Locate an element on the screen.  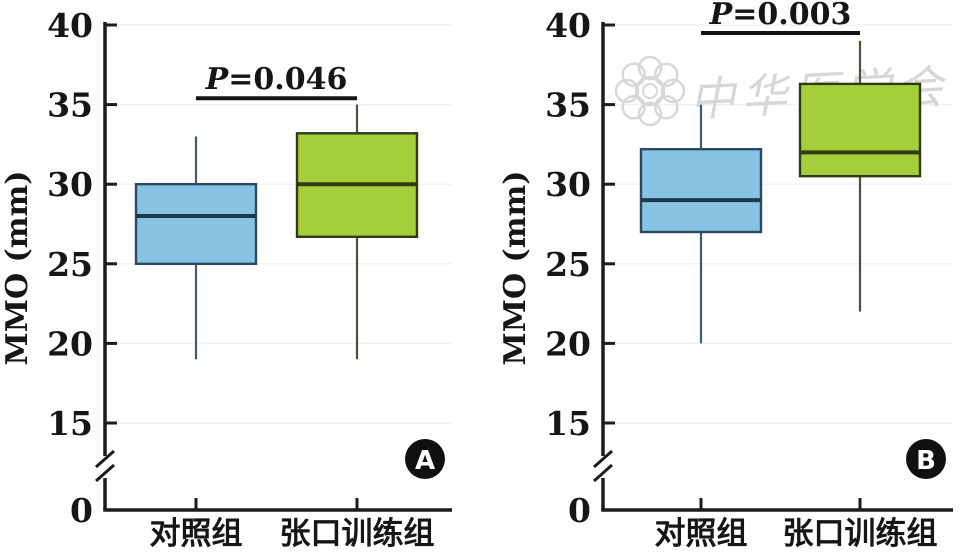
p-value-label: P=0.046 is located at coordinates (276, 79).